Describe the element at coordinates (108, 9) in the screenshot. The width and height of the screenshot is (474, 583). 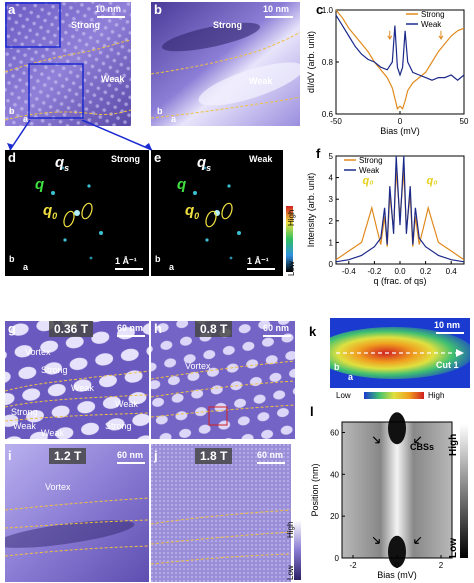
I see `panel-a-scale-text: 10 nm` at that location.